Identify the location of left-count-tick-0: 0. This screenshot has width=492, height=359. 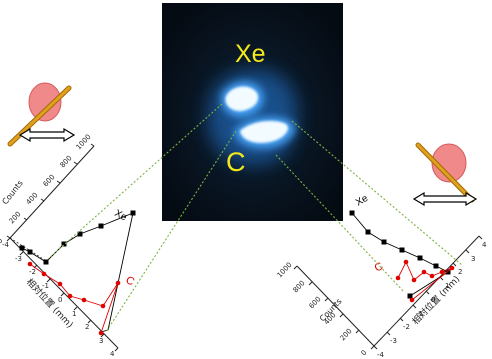
(2, 241).